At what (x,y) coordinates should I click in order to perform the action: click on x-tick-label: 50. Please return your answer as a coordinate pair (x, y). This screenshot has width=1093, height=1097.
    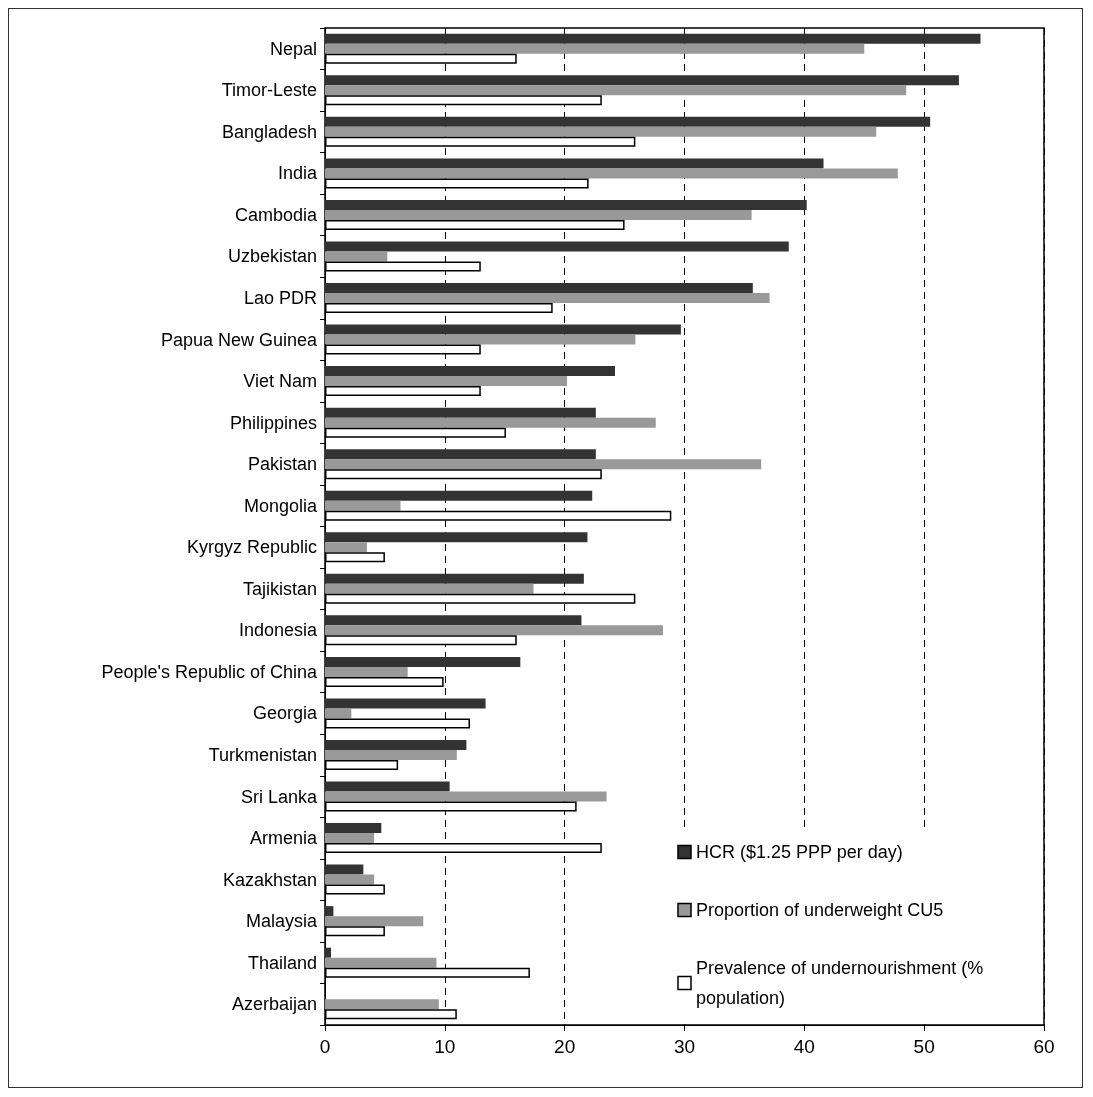
    Looking at the image, I should click on (924, 1046).